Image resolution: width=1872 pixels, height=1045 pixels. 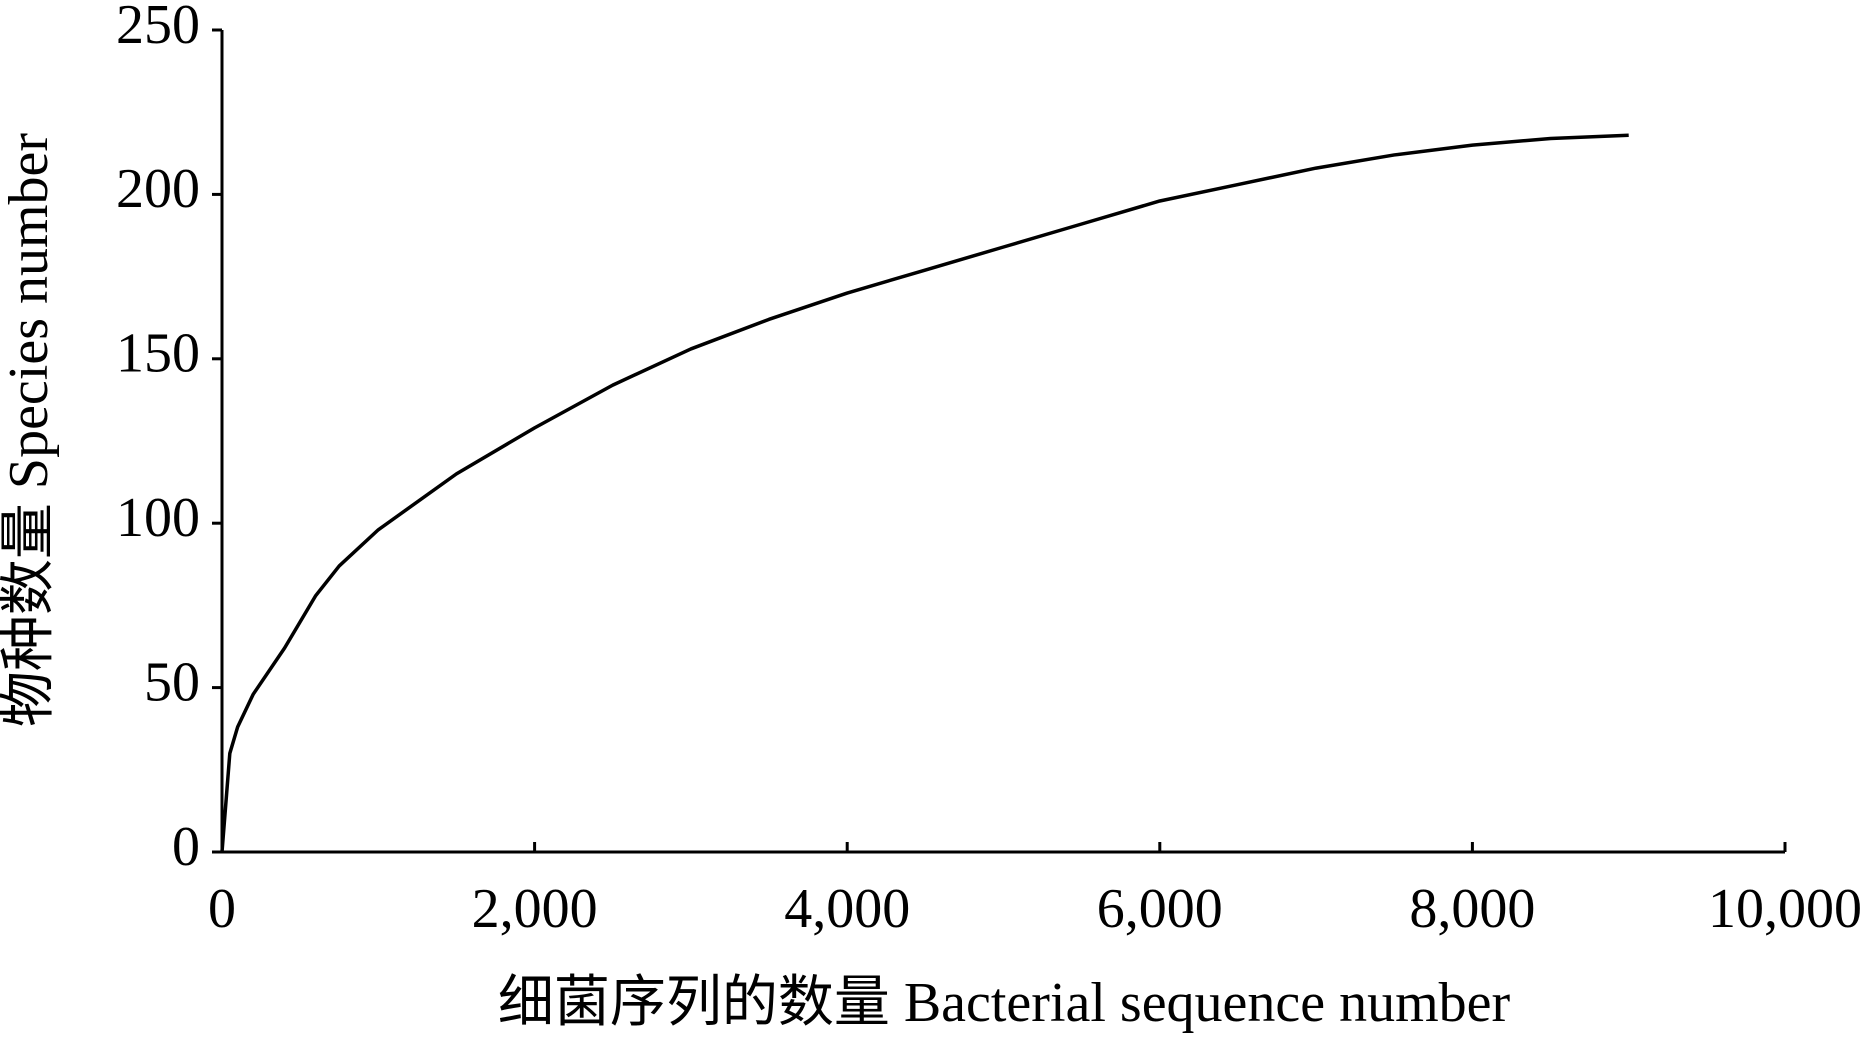 What do you see at coordinates (222, 909) in the screenshot?
I see `x-tick-label: 0` at bounding box center [222, 909].